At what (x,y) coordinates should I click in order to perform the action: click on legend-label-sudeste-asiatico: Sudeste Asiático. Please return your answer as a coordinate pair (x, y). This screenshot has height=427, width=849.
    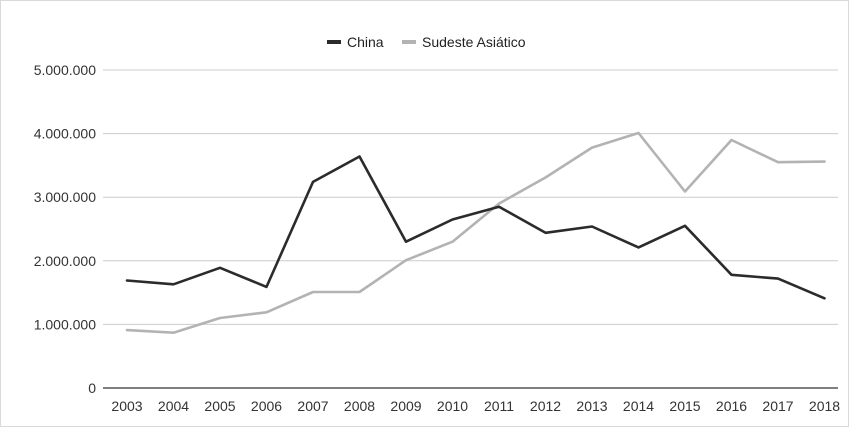
    Looking at the image, I should click on (474, 42).